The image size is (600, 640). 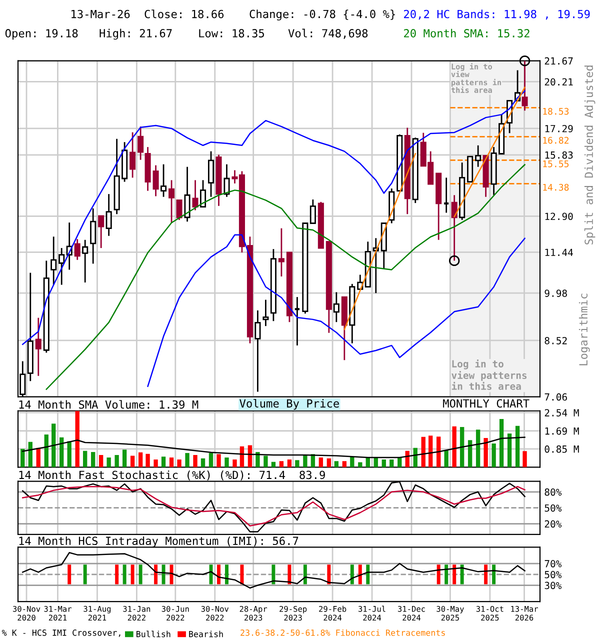 What do you see at coordinates (584, 330) in the screenshot?
I see `text: Logarithmic` at bounding box center [584, 330].